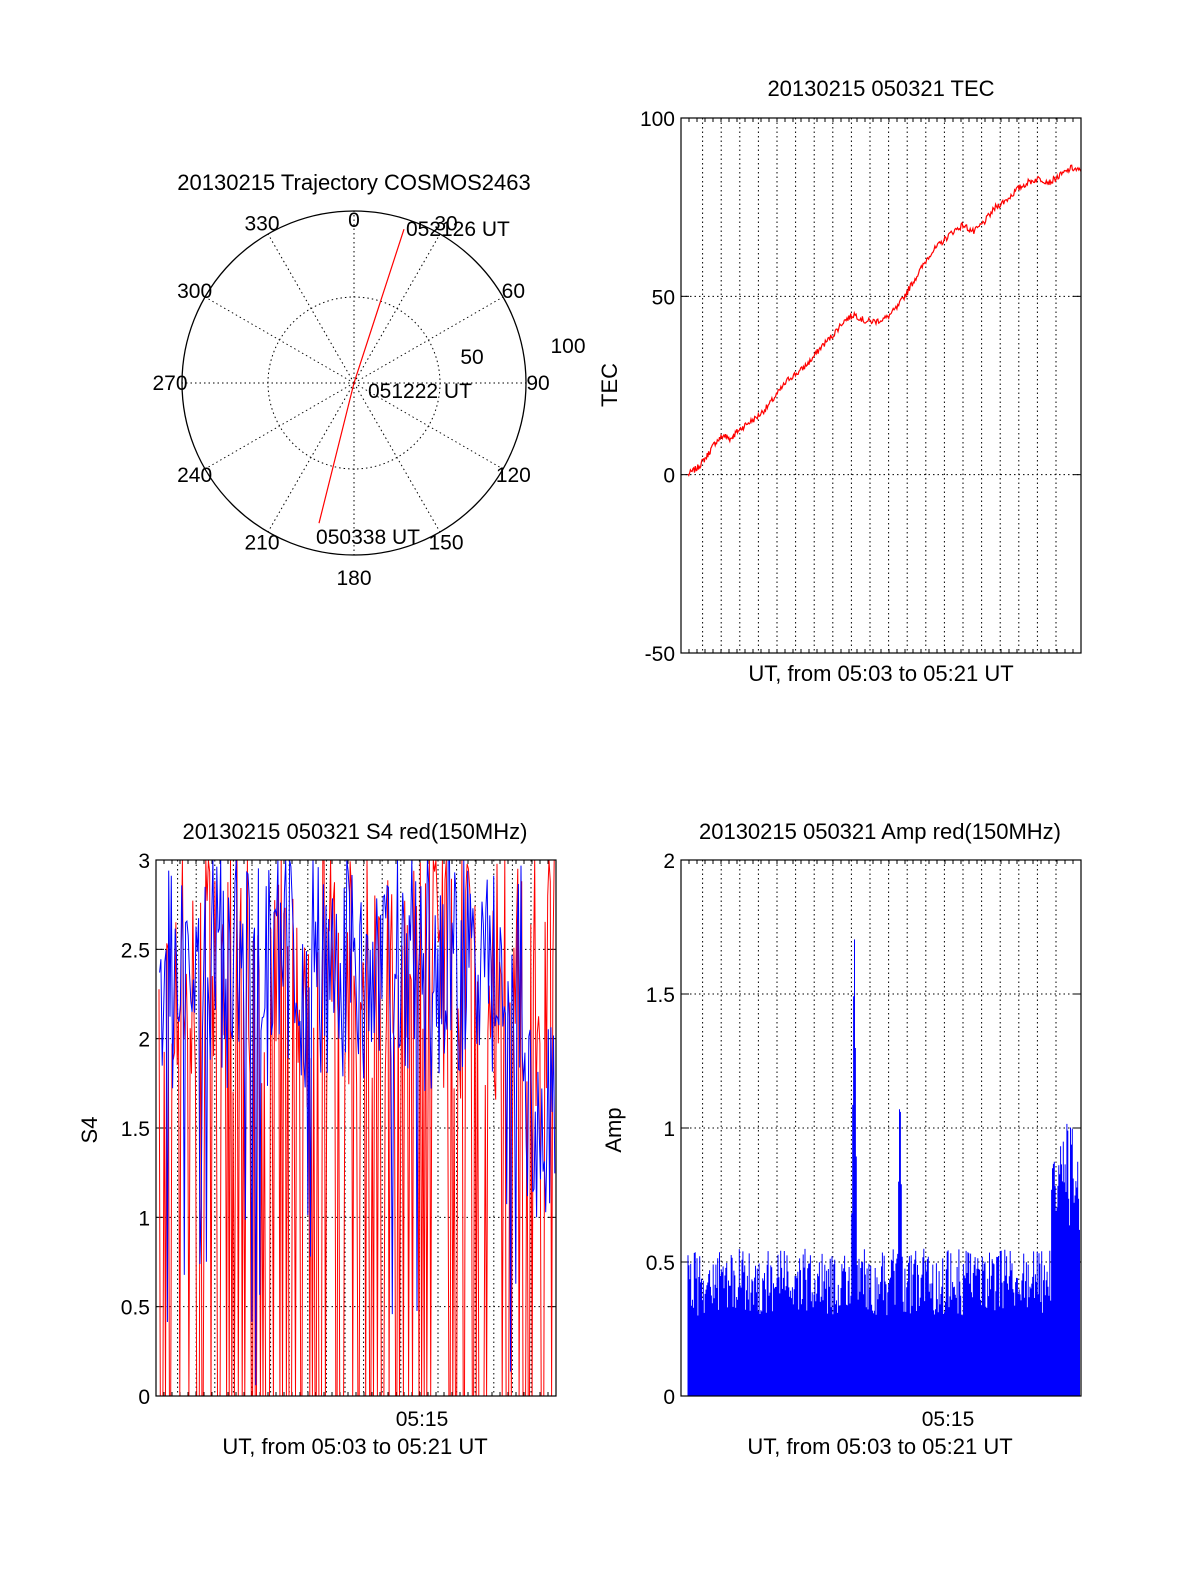  What do you see at coordinates (883, 1167) in the screenshot?
I see `amp-blue-series` at bounding box center [883, 1167].